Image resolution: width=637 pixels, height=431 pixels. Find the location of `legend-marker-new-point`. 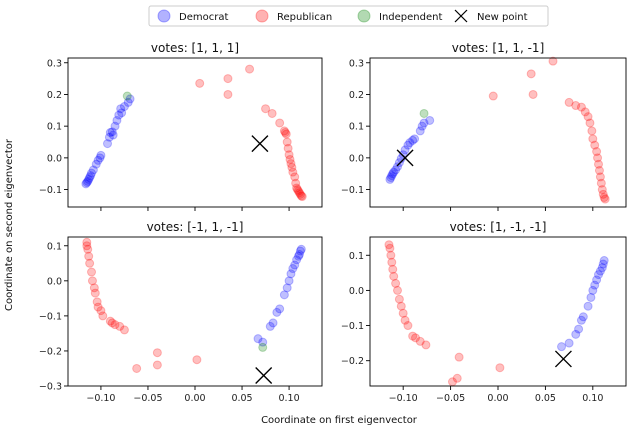

legend-marker-new-point is located at coordinates (461, 16).